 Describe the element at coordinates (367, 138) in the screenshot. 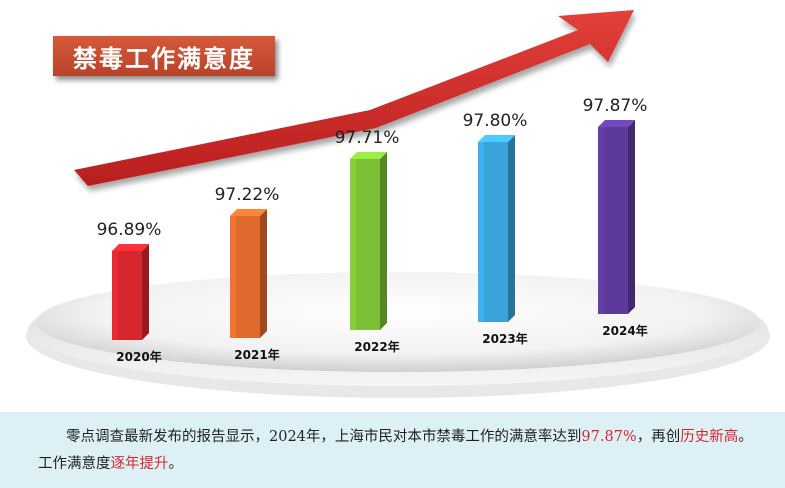

I see `value-label-2: 97.71%` at that location.